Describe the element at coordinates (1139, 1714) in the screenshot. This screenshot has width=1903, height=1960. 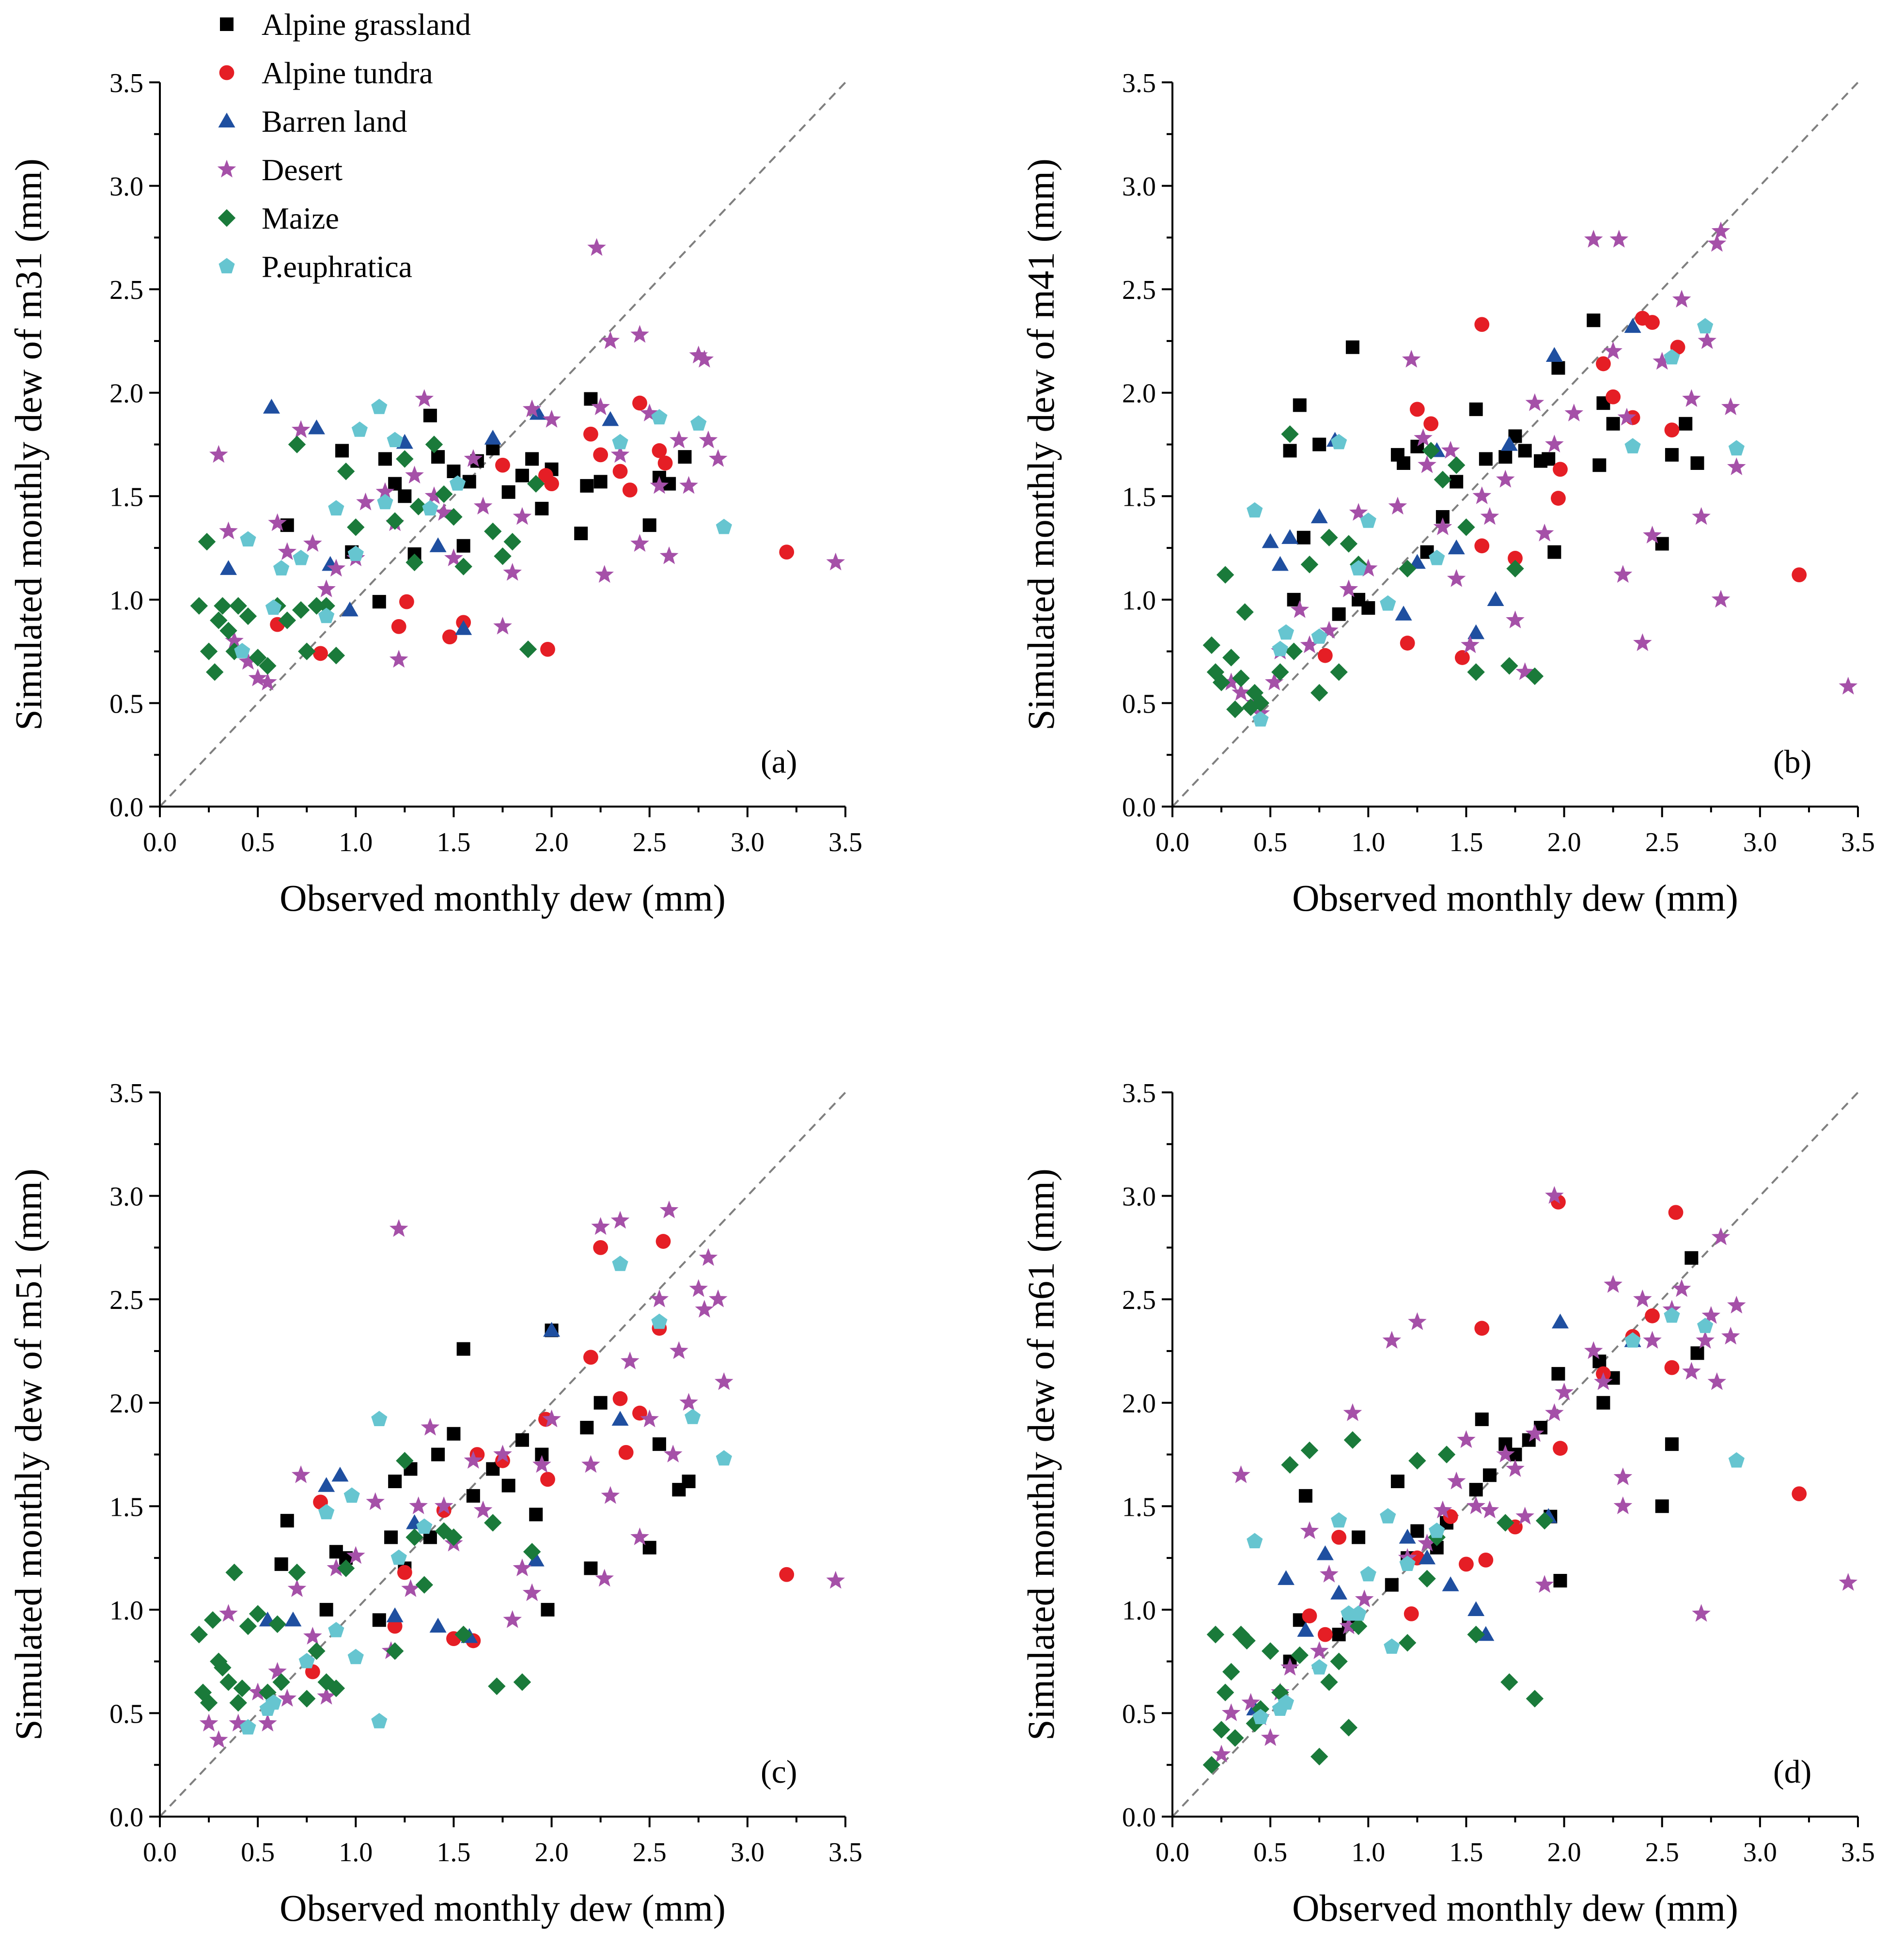
I see `y-tick-label: 0.5` at that location.